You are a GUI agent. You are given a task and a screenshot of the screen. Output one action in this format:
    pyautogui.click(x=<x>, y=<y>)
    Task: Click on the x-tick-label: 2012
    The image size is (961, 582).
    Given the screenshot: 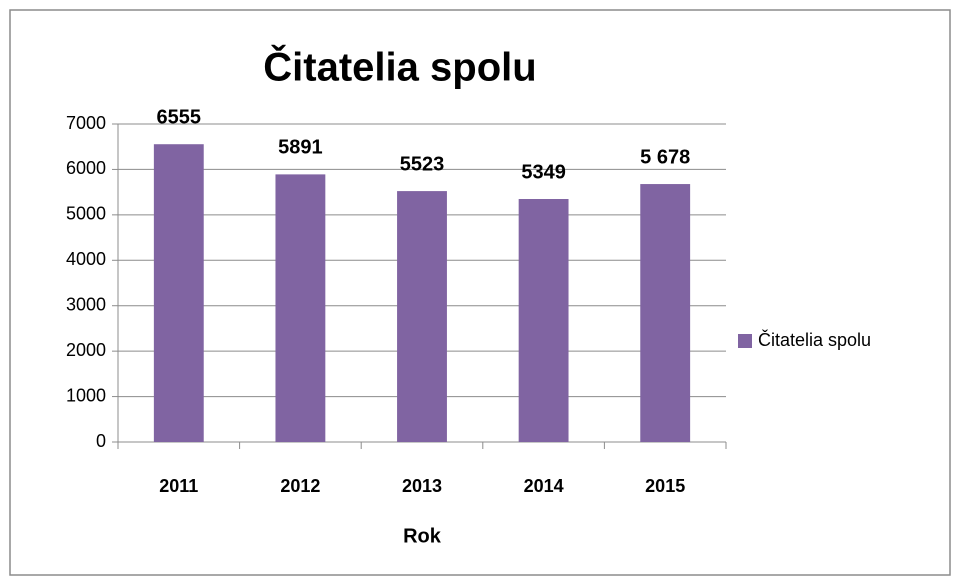 What is the action you would take?
    pyautogui.click(x=300, y=486)
    